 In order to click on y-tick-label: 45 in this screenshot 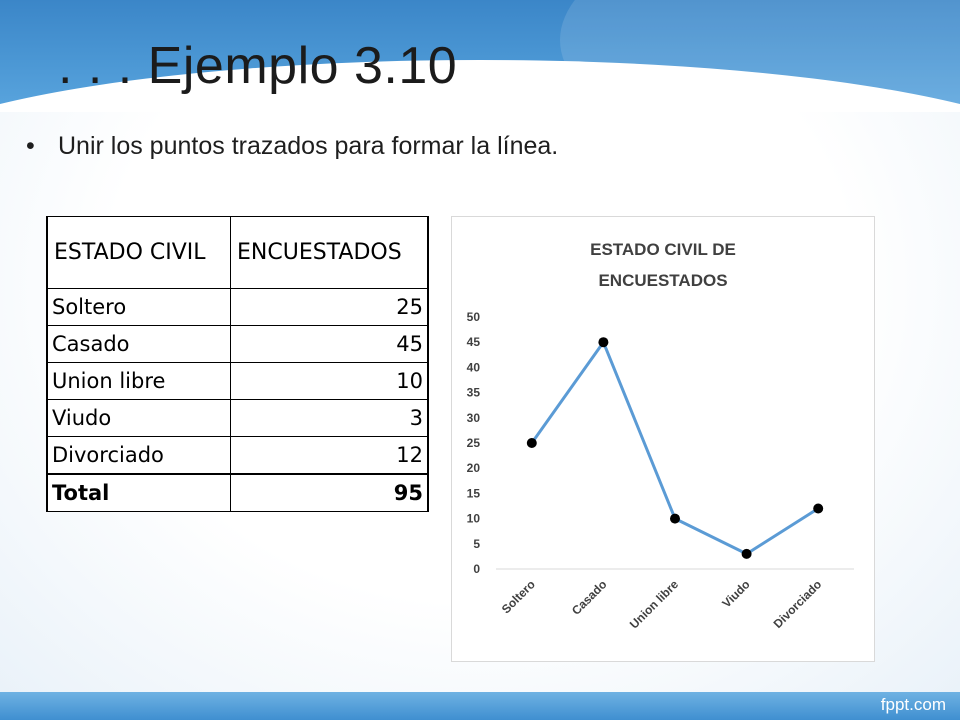, I will do `click(474, 342)`.